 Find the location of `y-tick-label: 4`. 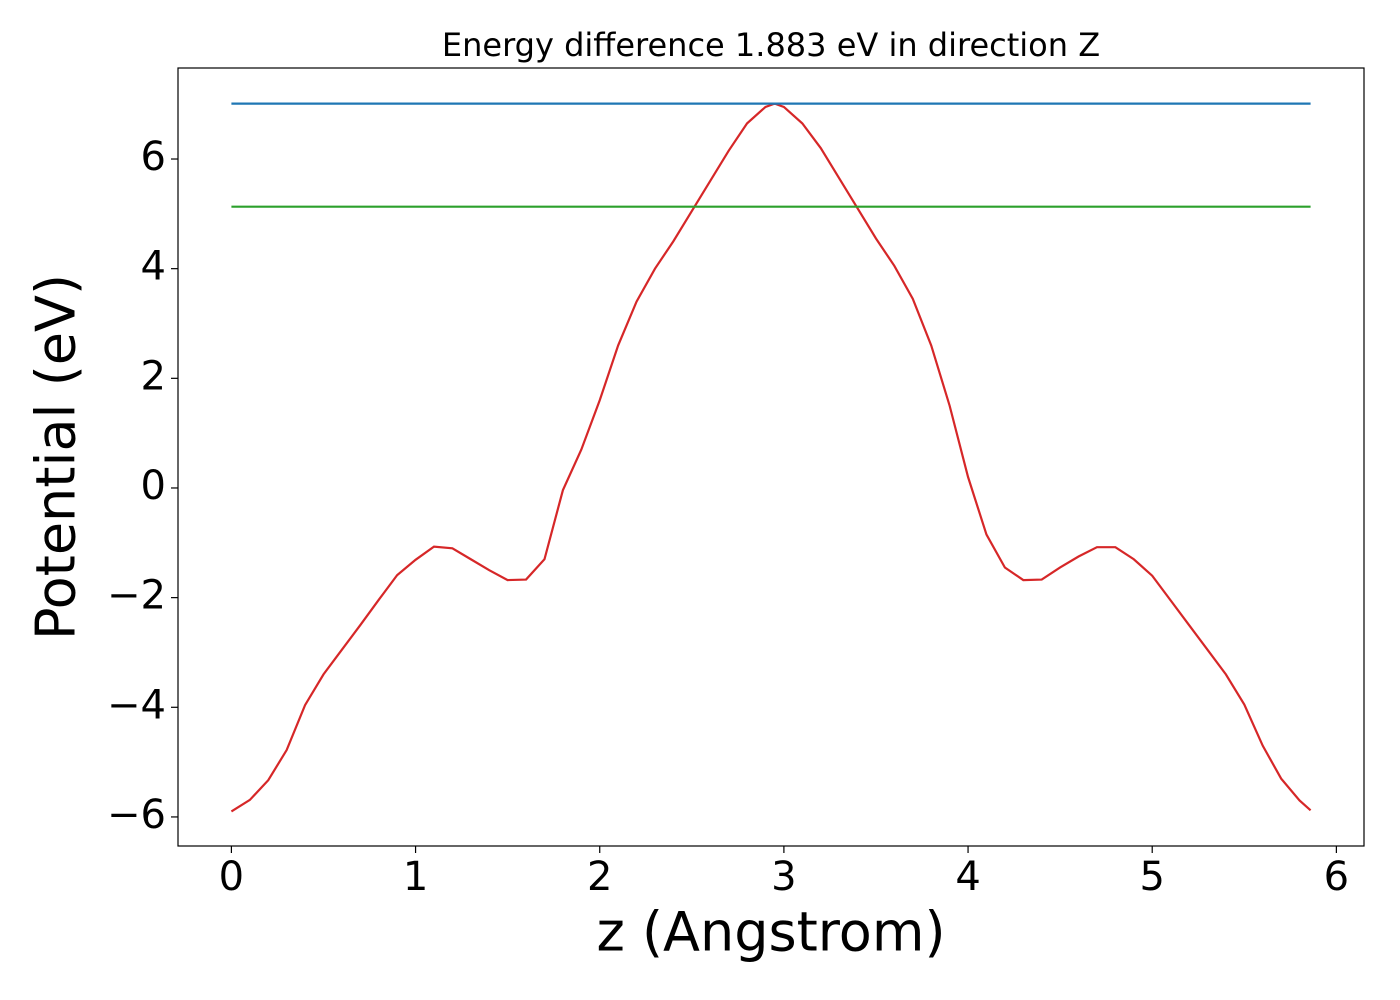

y-tick-label: 4 is located at coordinates (153, 267).